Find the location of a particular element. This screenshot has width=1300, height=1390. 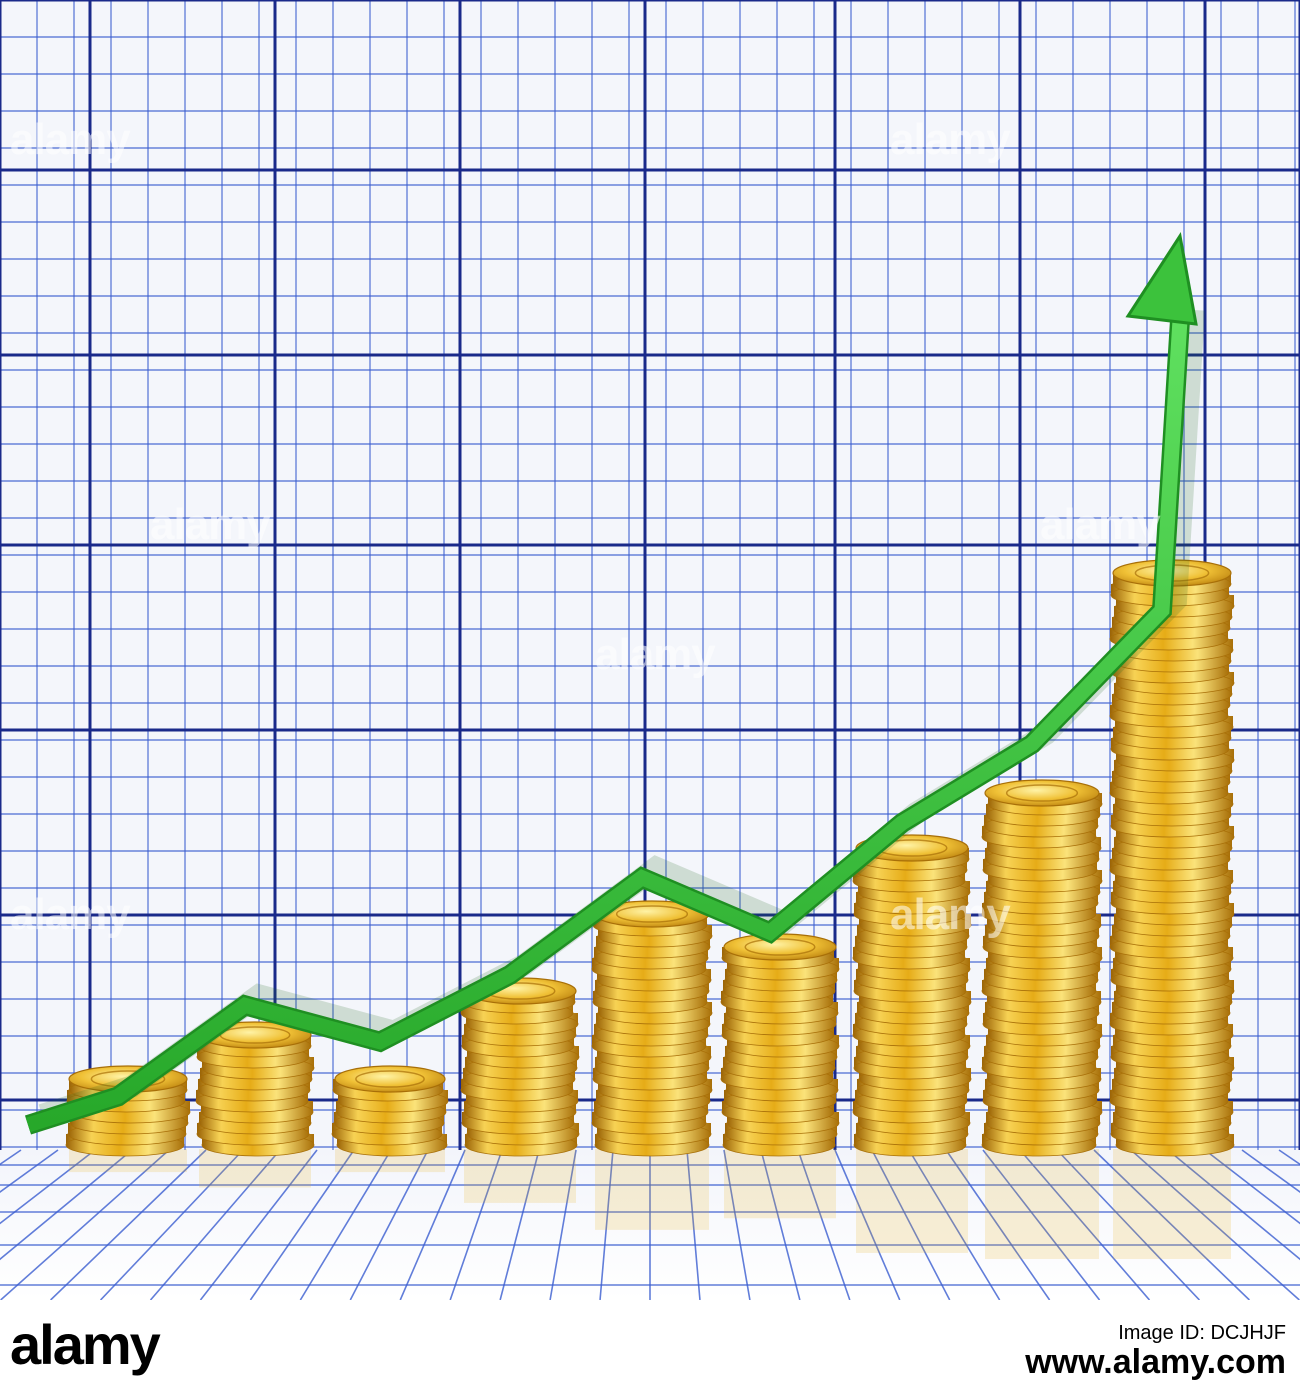

stock-site-url: www.alamy.com is located at coordinates (1155, 1362).